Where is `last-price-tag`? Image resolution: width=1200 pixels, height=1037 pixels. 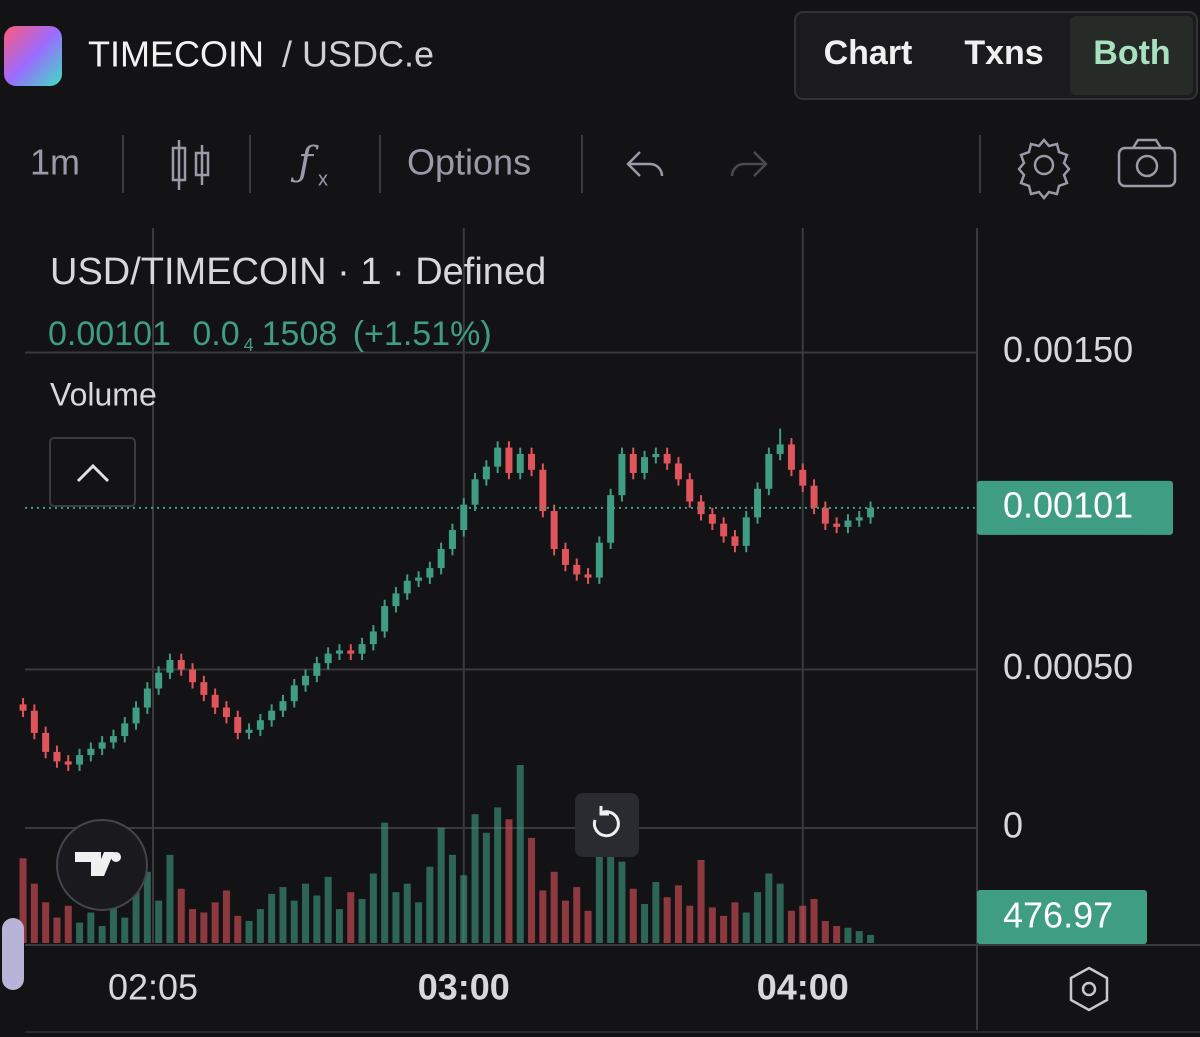 last-price-tag is located at coordinates (1075, 507).